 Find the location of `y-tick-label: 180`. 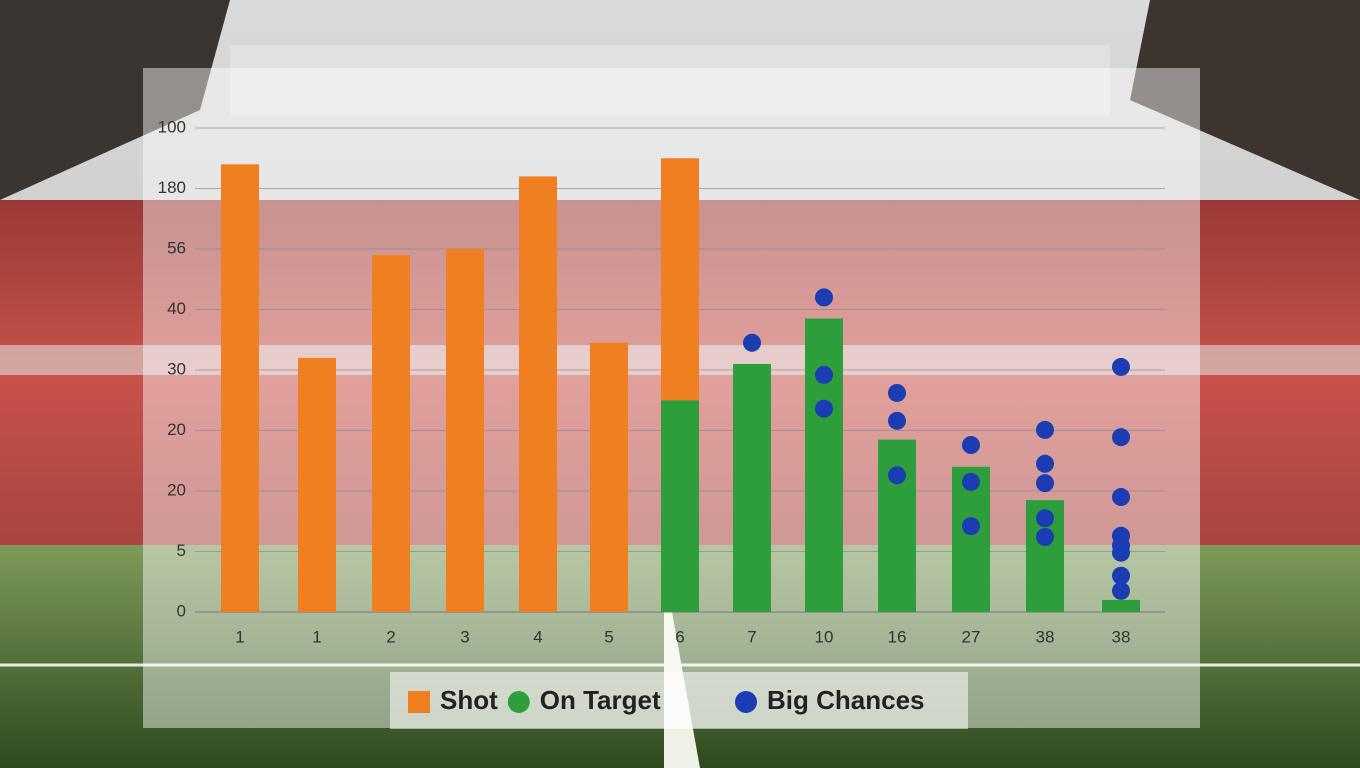

y-tick-label: 180 is located at coordinates (172, 187).